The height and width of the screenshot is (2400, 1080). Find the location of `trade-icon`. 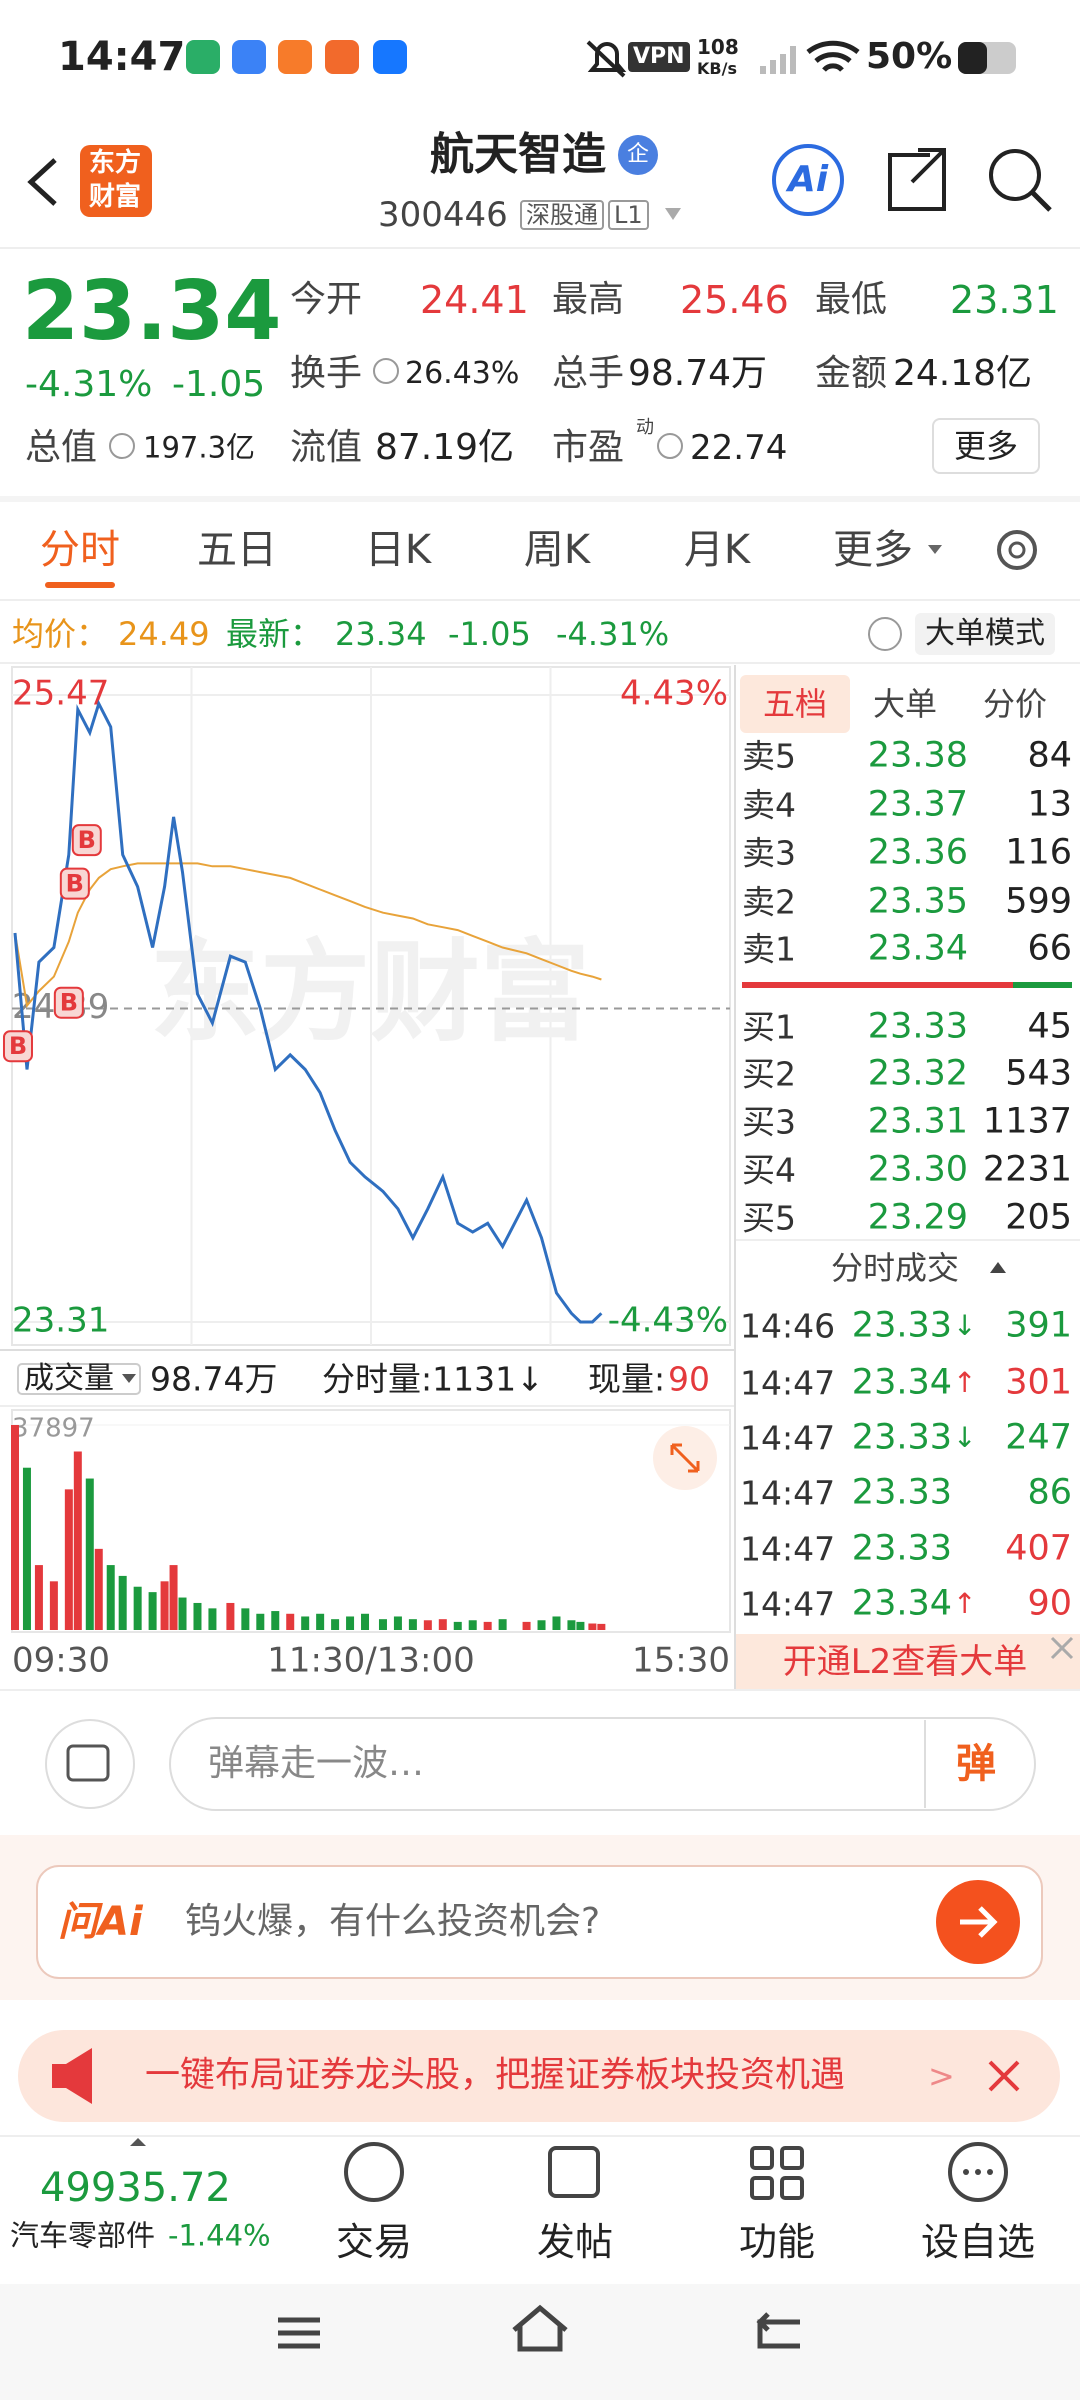

trade-icon is located at coordinates (374, 2172).